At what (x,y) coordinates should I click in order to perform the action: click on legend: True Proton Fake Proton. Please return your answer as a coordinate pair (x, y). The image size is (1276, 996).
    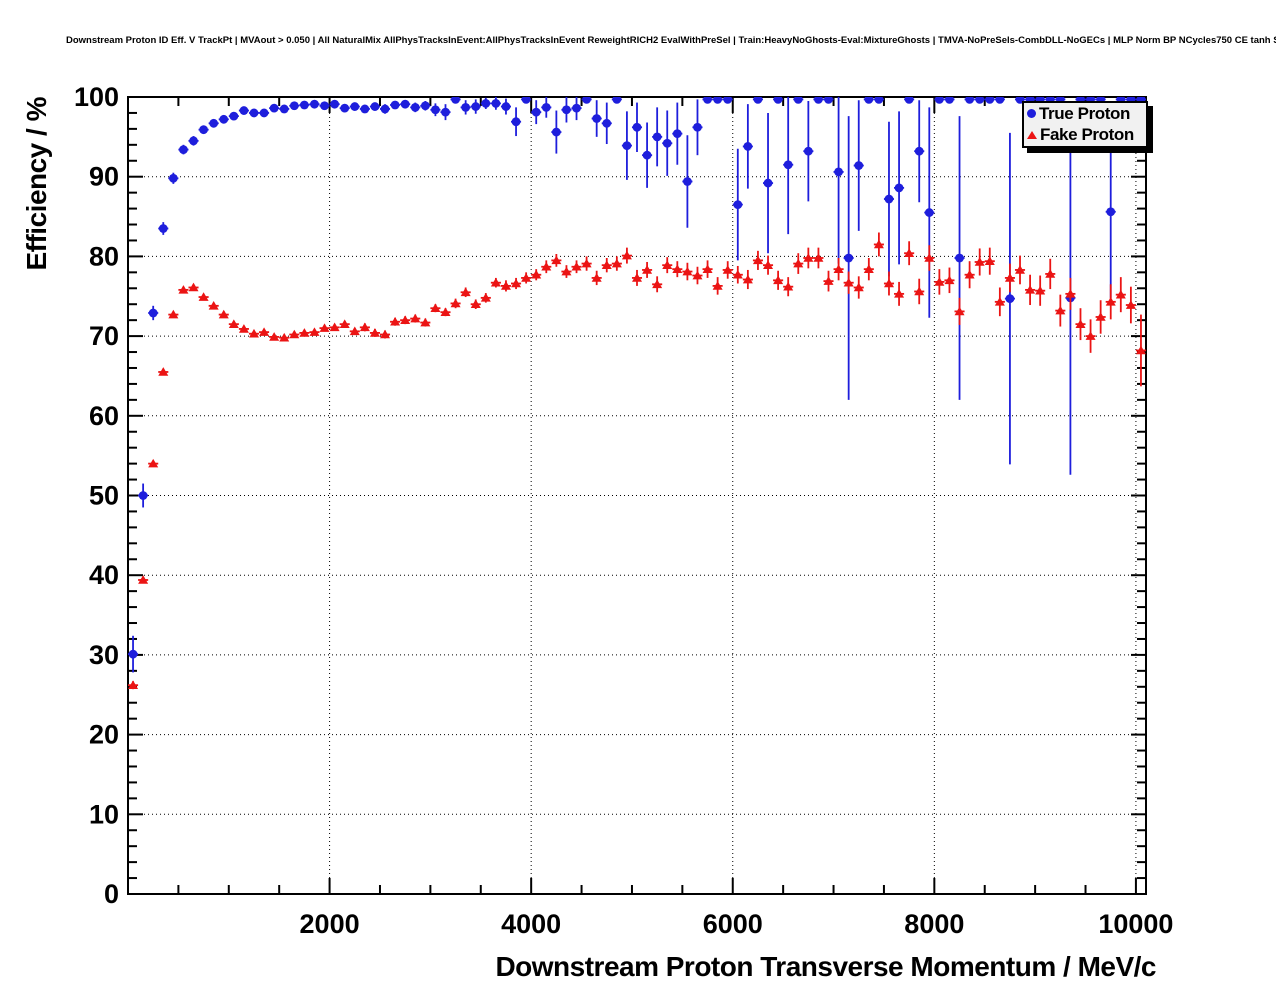
    Looking at the image, I should click on (1085, 124).